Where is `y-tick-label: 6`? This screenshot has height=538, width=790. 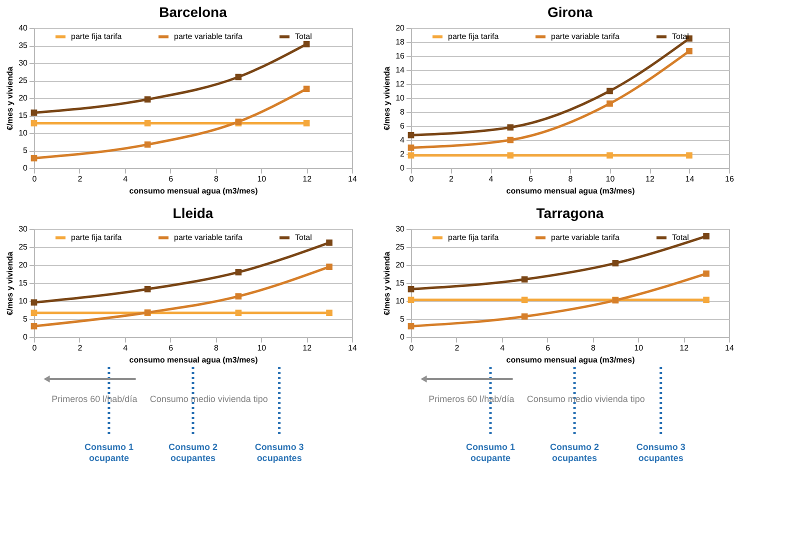
y-tick-label: 6 is located at coordinates (403, 126).